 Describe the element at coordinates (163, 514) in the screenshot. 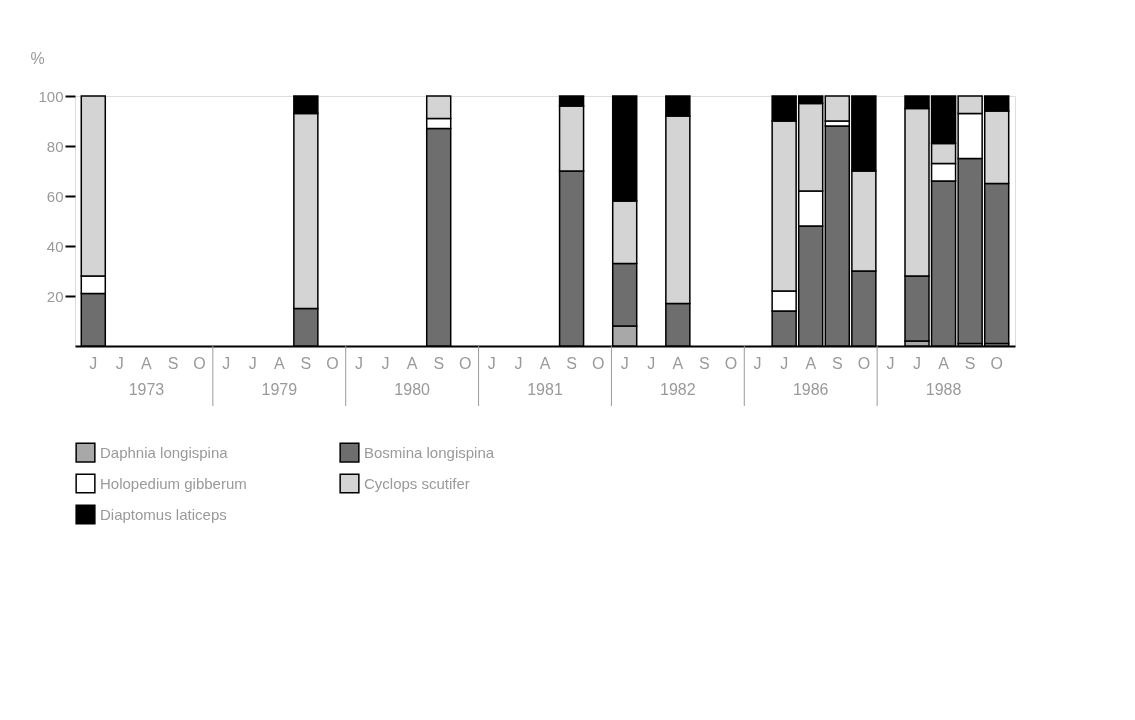

I see `legend-label: Diaptomus laticeps` at that location.